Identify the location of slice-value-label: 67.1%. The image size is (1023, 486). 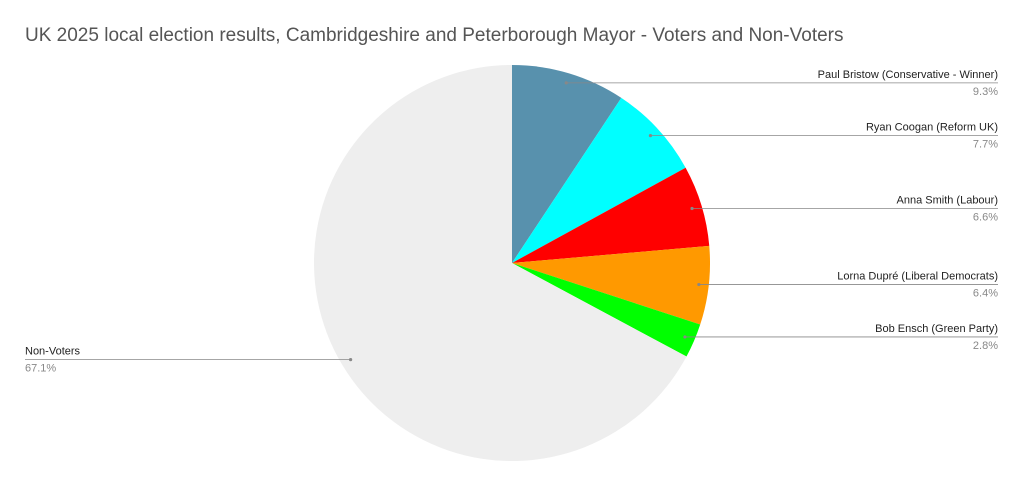
(40, 369).